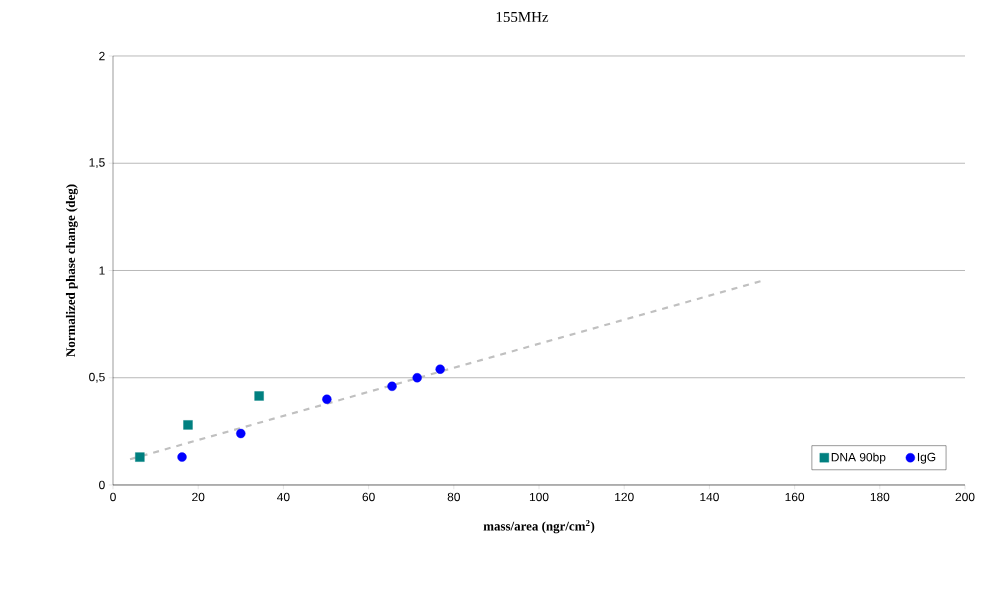 The height and width of the screenshot is (602, 1004). What do you see at coordinates (453, 497) in the screenshot?
I see `x-tick-label: 80` at bounding box center [453, 497].